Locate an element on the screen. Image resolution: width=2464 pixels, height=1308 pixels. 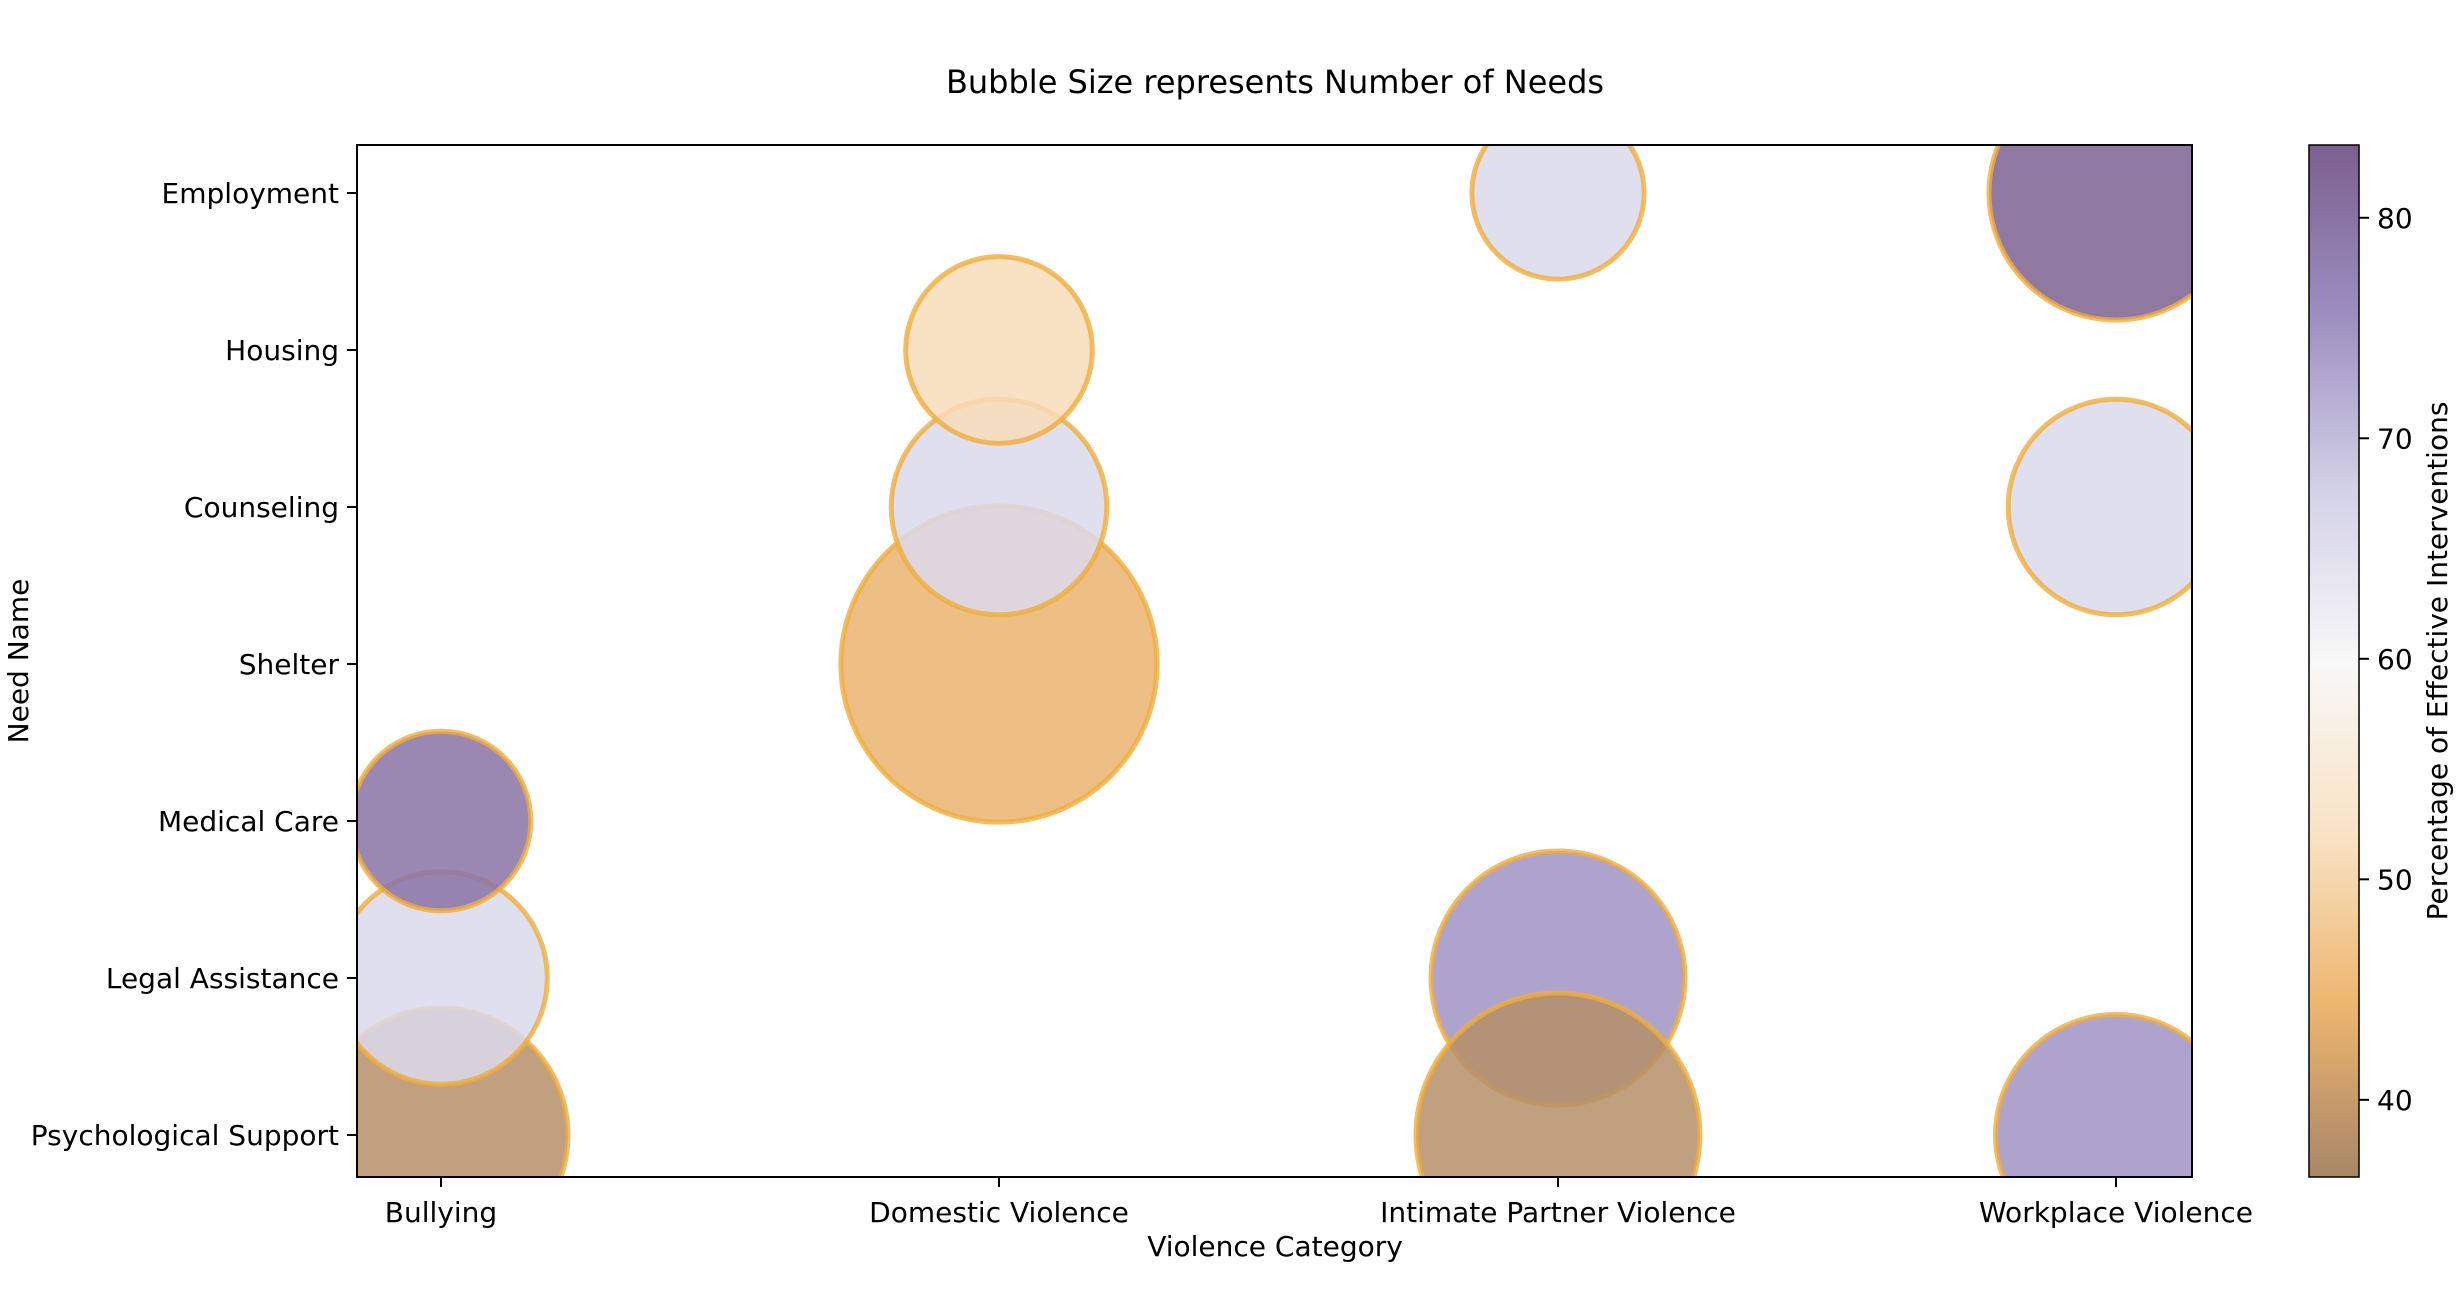
bubble-workplace-violence-psychological-support is located at coordinates (2092, 1094).